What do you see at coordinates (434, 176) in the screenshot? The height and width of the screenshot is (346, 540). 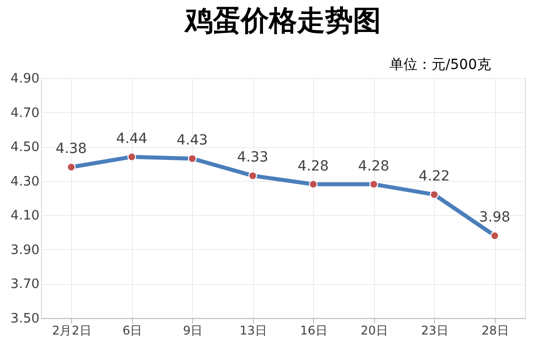 I see `data-label: 4.22` at bounding box center [434, 176].